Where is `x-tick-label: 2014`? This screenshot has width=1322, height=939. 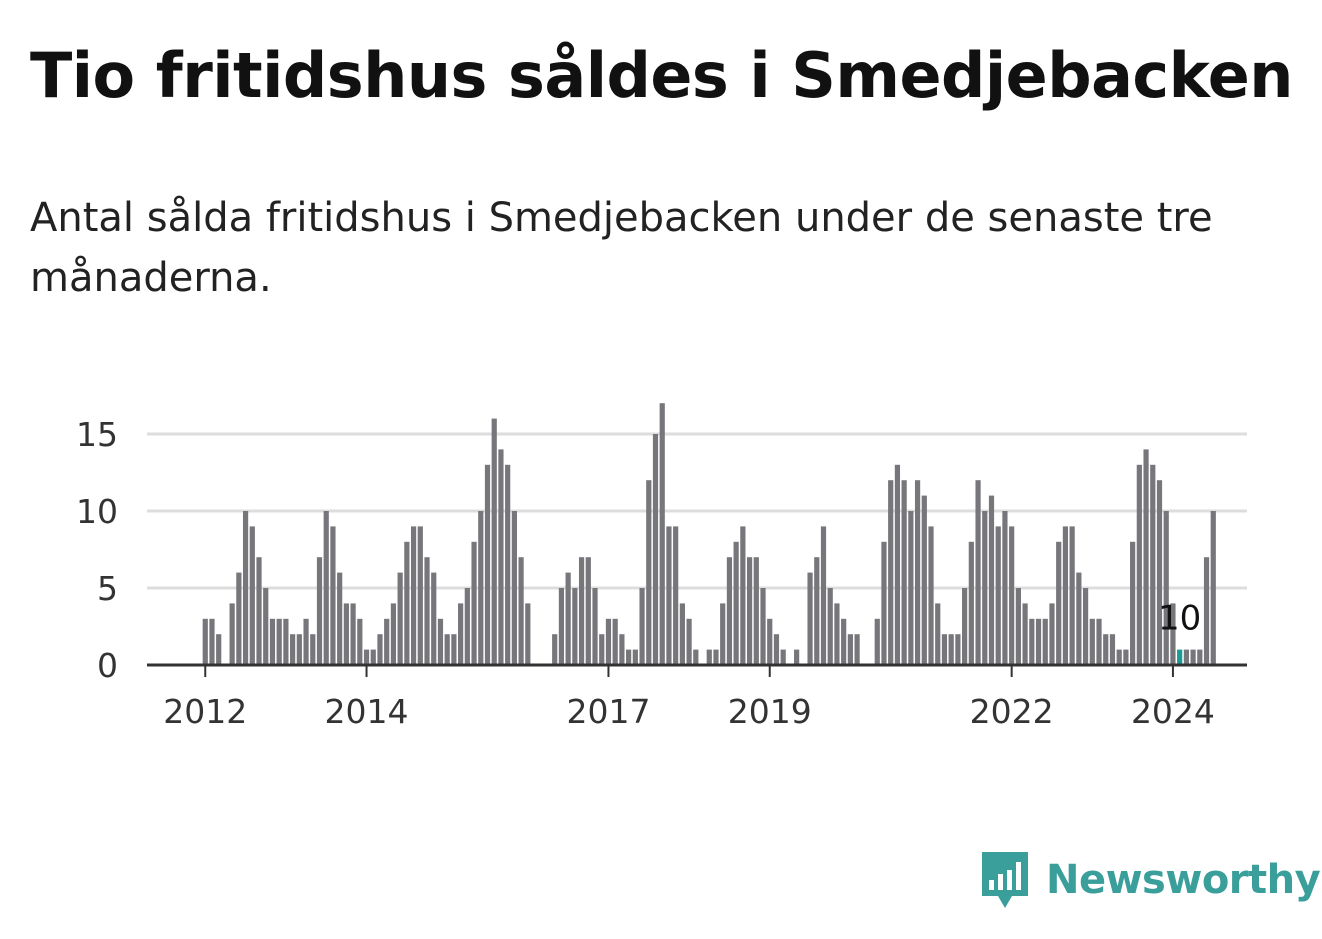
x-tick-label: 2014 is located at coordinates (367, 711).